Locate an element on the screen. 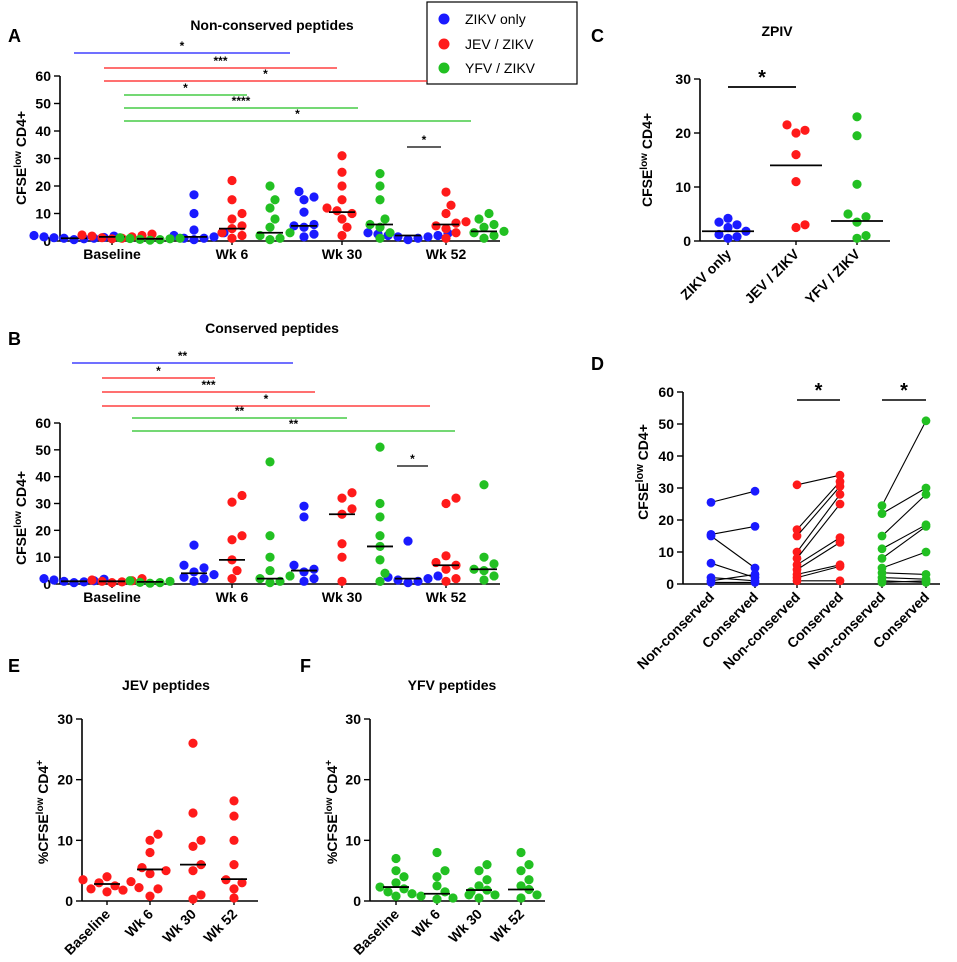 This screenshot has width=957, height=962. x-tick-label-f: Baseline is located at coordinates (376, 932).